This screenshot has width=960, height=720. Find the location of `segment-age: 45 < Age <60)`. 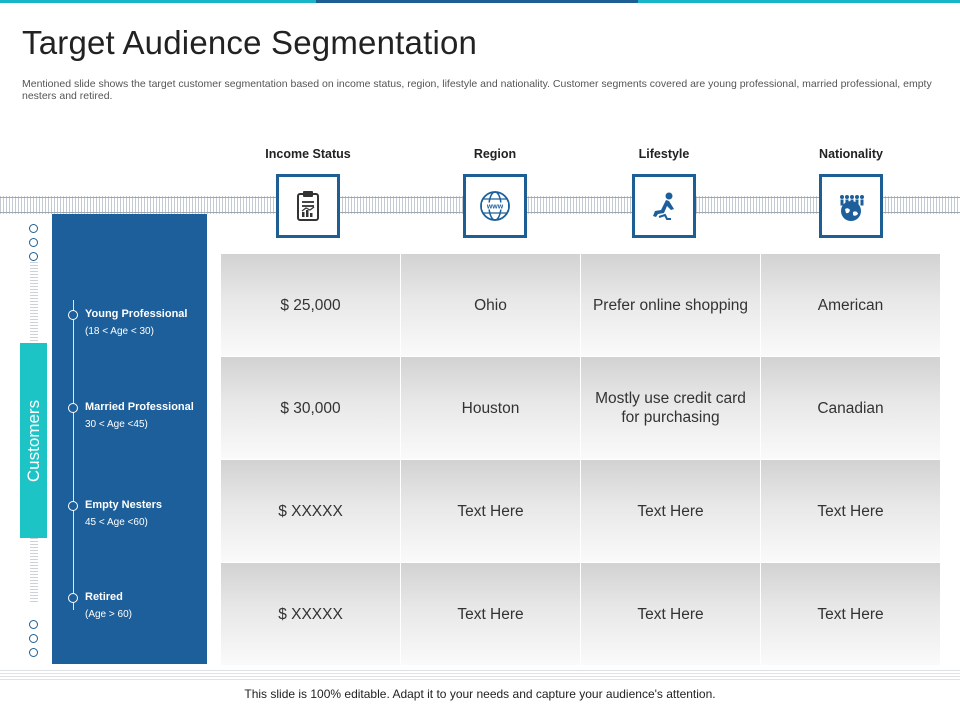

segment-age: 45 < Age <60) is located at coordinates (116, 522).